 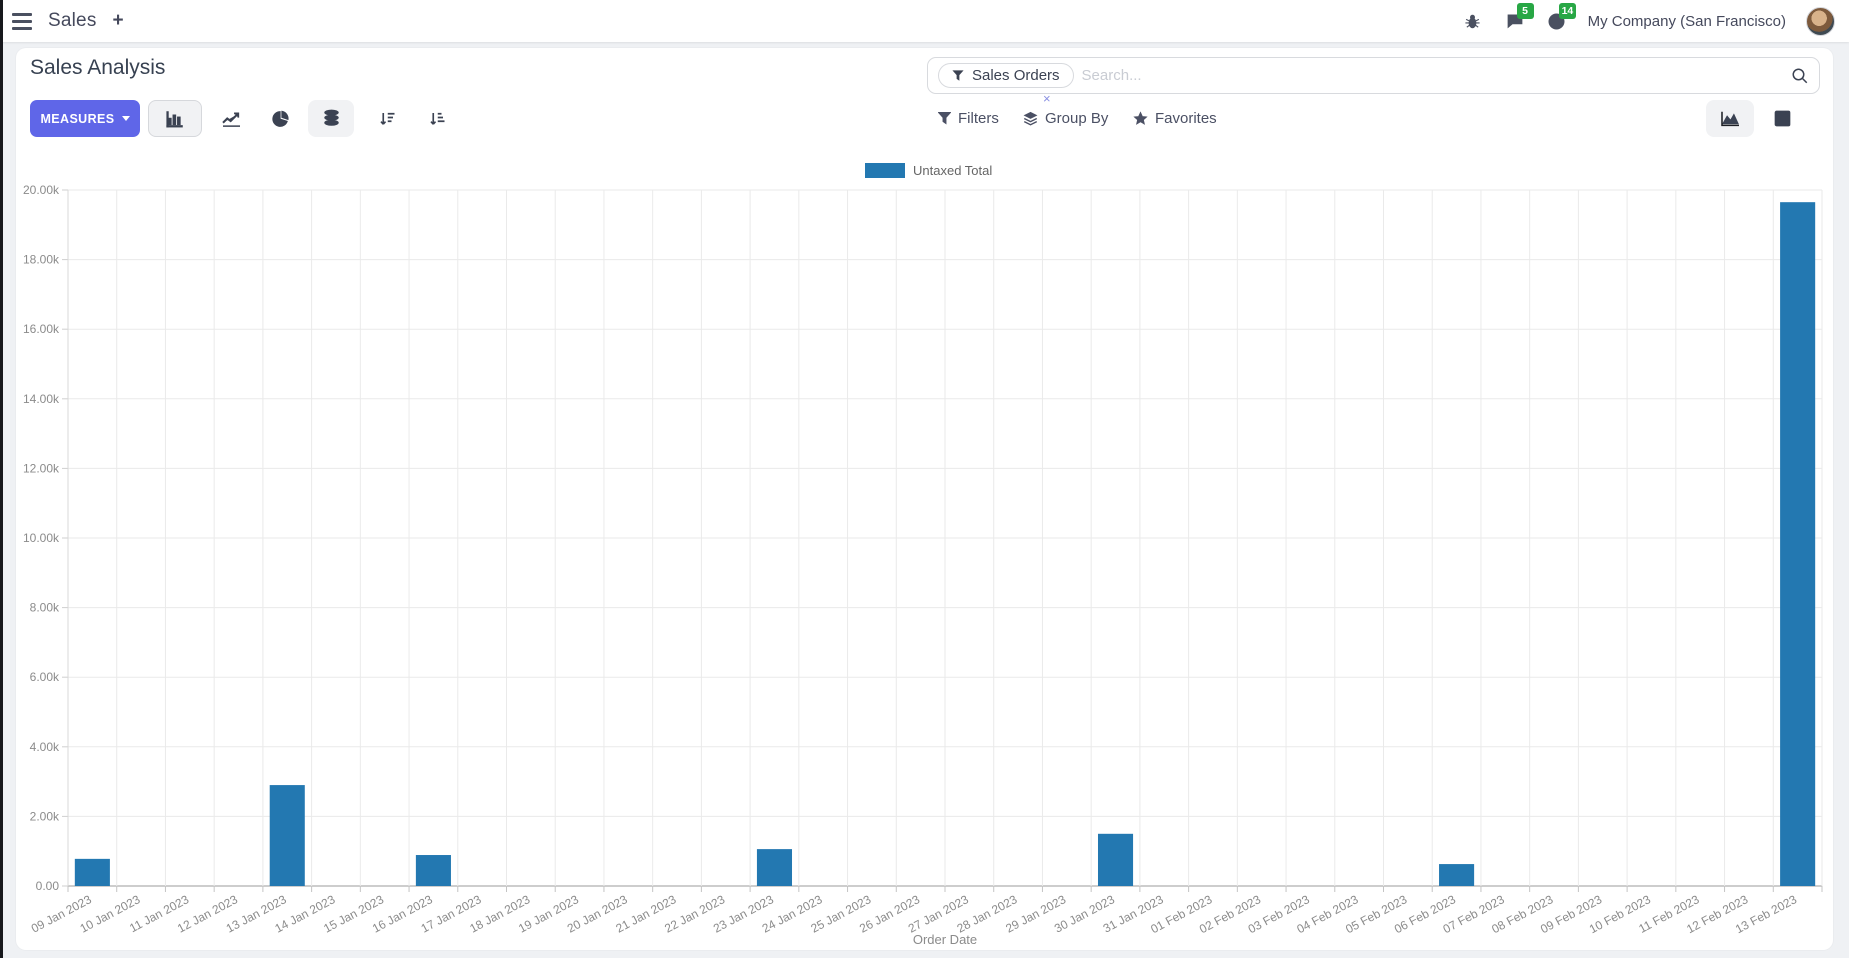 I want to click on x-axis-title: Order Date, so click(x=945, y=939).